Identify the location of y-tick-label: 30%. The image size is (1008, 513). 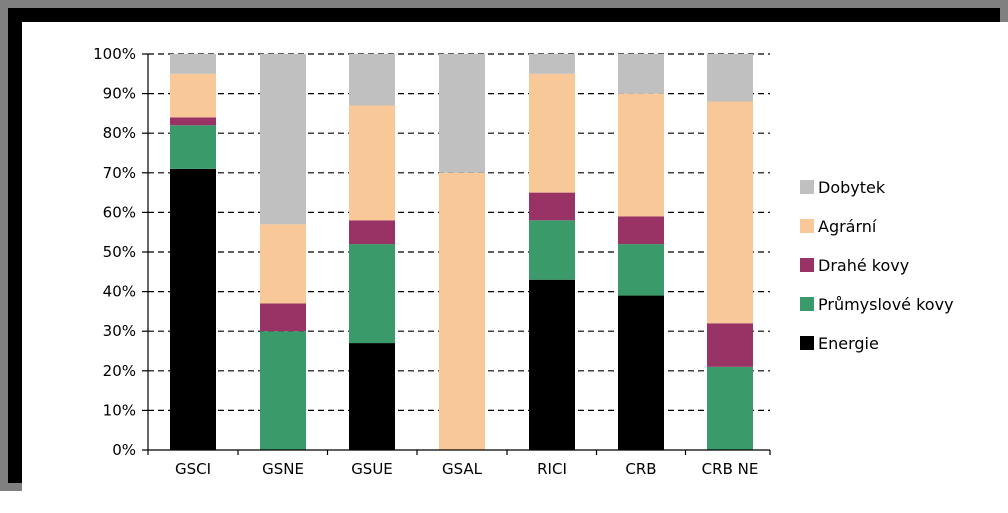
(119, 331).